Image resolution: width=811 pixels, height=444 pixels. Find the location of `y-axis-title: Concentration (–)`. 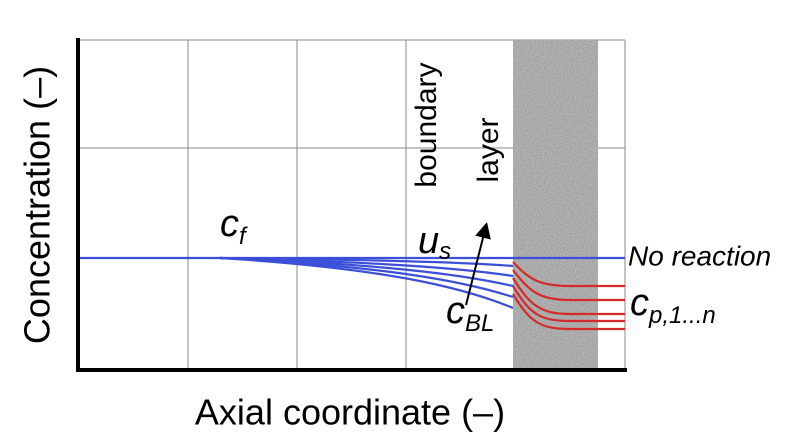

y-axis-title: Concentration (–) is located at coordinates (37, 205).